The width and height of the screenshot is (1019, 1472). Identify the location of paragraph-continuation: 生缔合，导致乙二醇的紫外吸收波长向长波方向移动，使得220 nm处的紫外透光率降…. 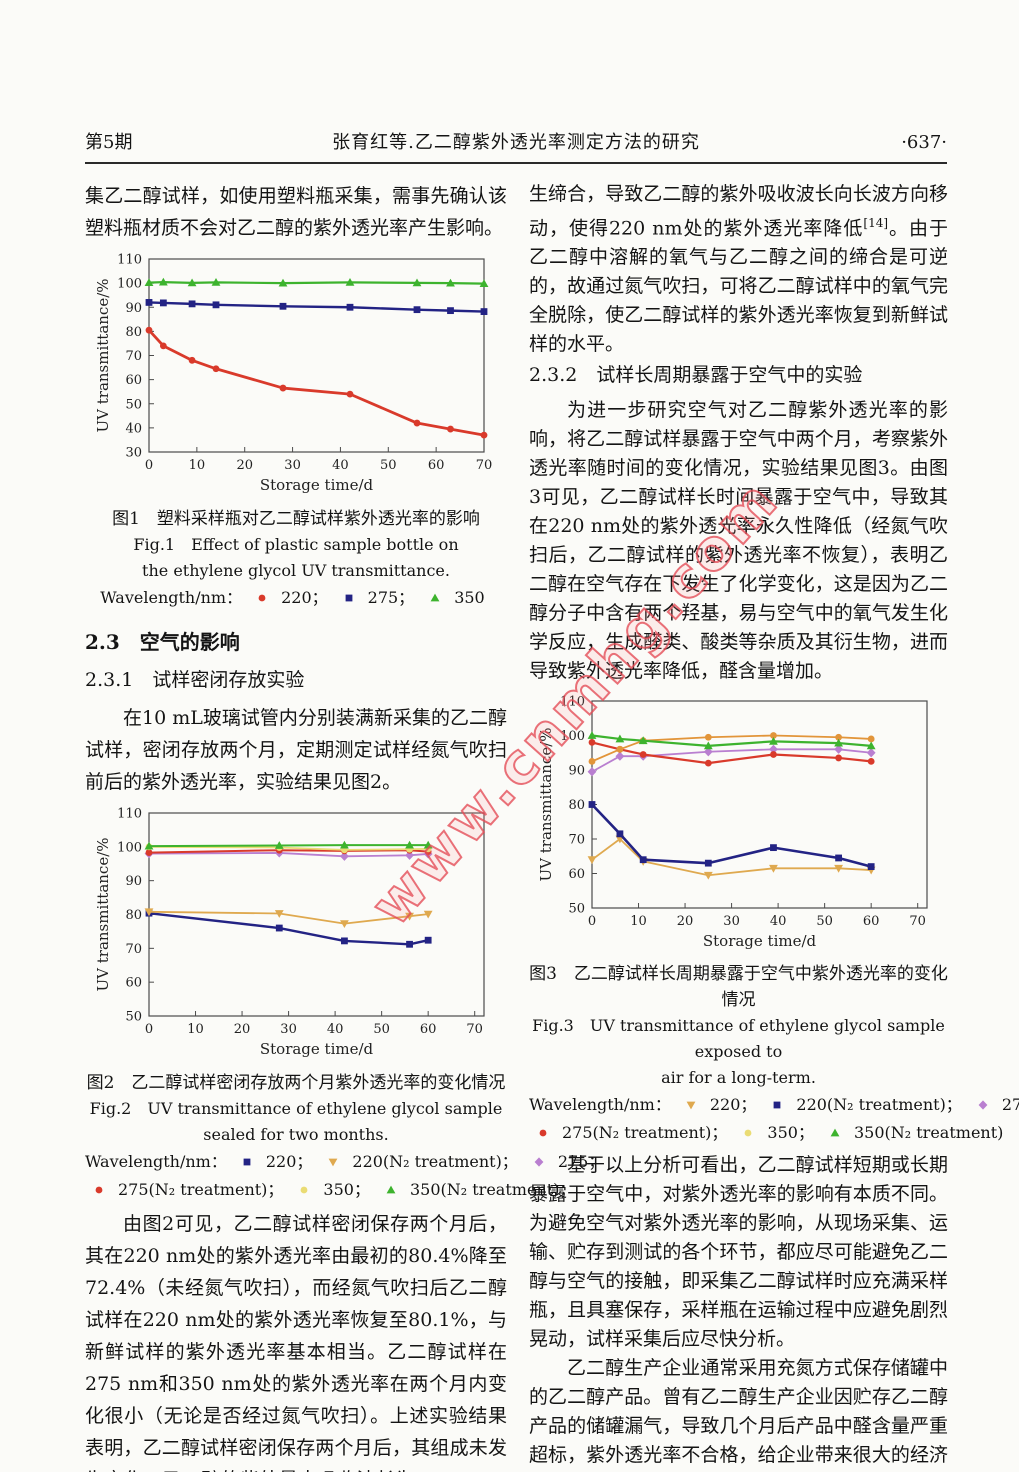
(738, 269).